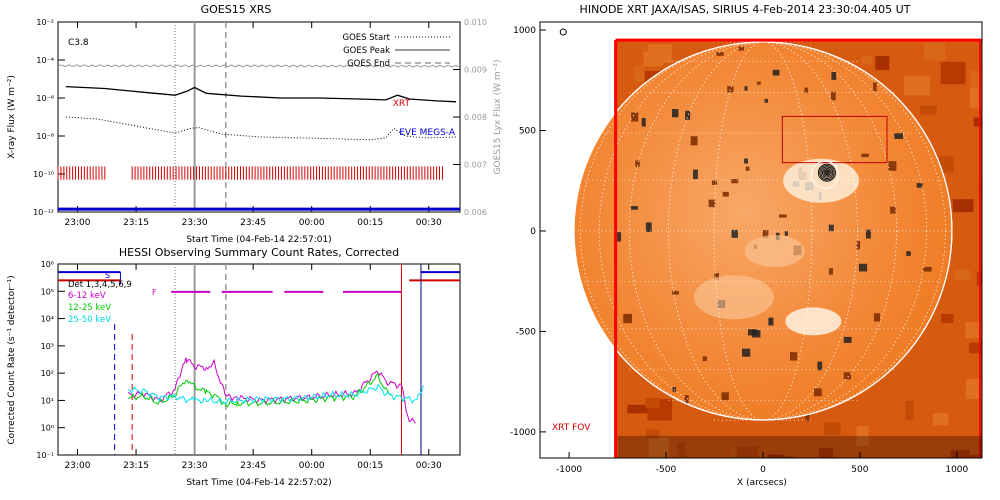 This screenshot has width=1000, height=500. Describe the element at coordinates (429, 223) in the screenshot. I see `x-tick-label: 00:30` at that location.